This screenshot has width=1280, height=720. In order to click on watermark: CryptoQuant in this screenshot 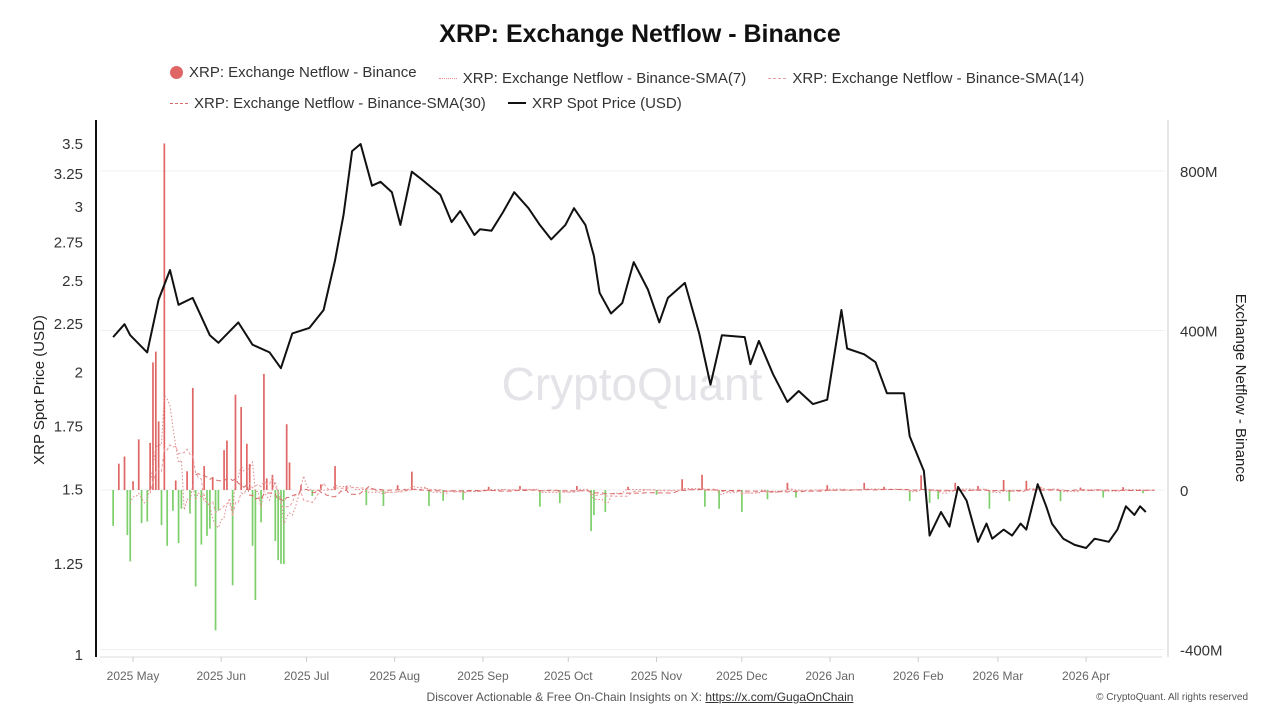, I will do `click(632, 384)`.